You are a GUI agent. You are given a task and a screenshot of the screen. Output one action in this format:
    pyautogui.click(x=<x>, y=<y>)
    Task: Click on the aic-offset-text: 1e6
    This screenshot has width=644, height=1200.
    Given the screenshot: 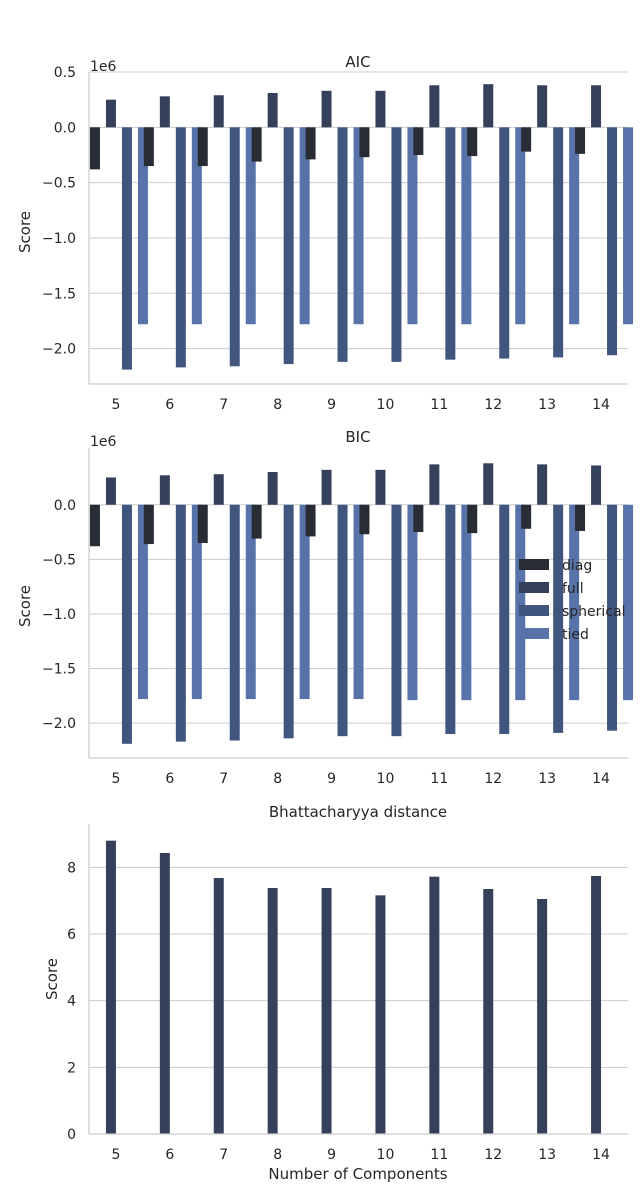 What is the action you would take?
    pyautogui.click(x=103, y=67)
    